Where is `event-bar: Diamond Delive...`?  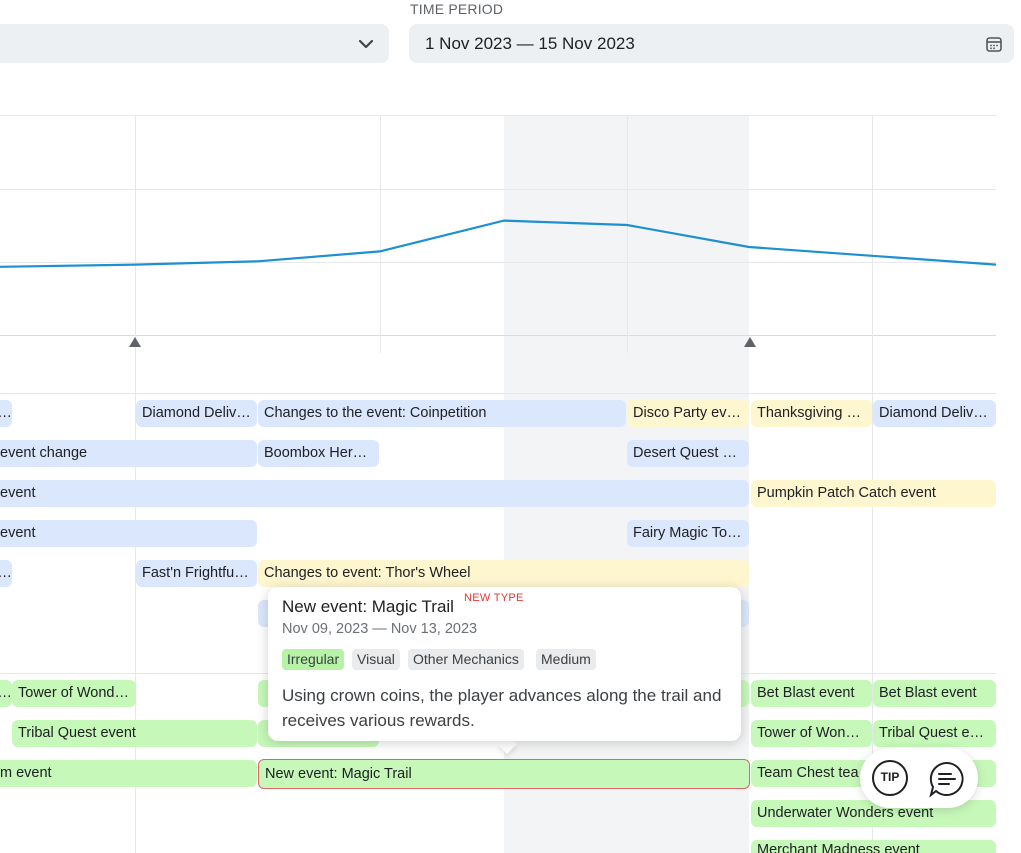 event-bar: Diamond Delive... is located at coordinates (196, 413).